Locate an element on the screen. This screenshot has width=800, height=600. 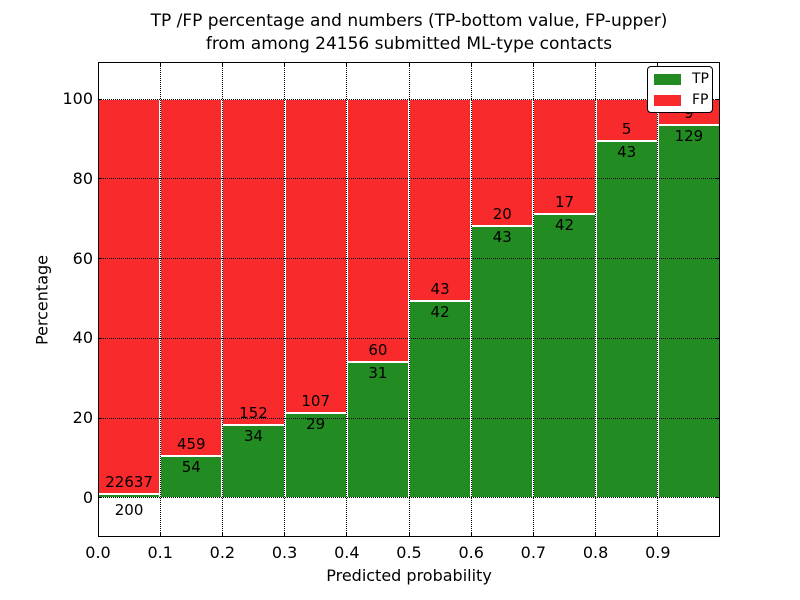
x-tick-label: 0.0 is located at coordinates (98, 552).